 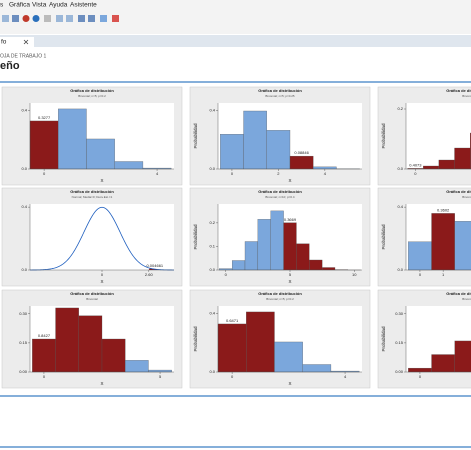 What do you see at coordinates (212, 222) in the screenshot?
I see `y-tick-label: 0.2` at bounding box center [212, 222].